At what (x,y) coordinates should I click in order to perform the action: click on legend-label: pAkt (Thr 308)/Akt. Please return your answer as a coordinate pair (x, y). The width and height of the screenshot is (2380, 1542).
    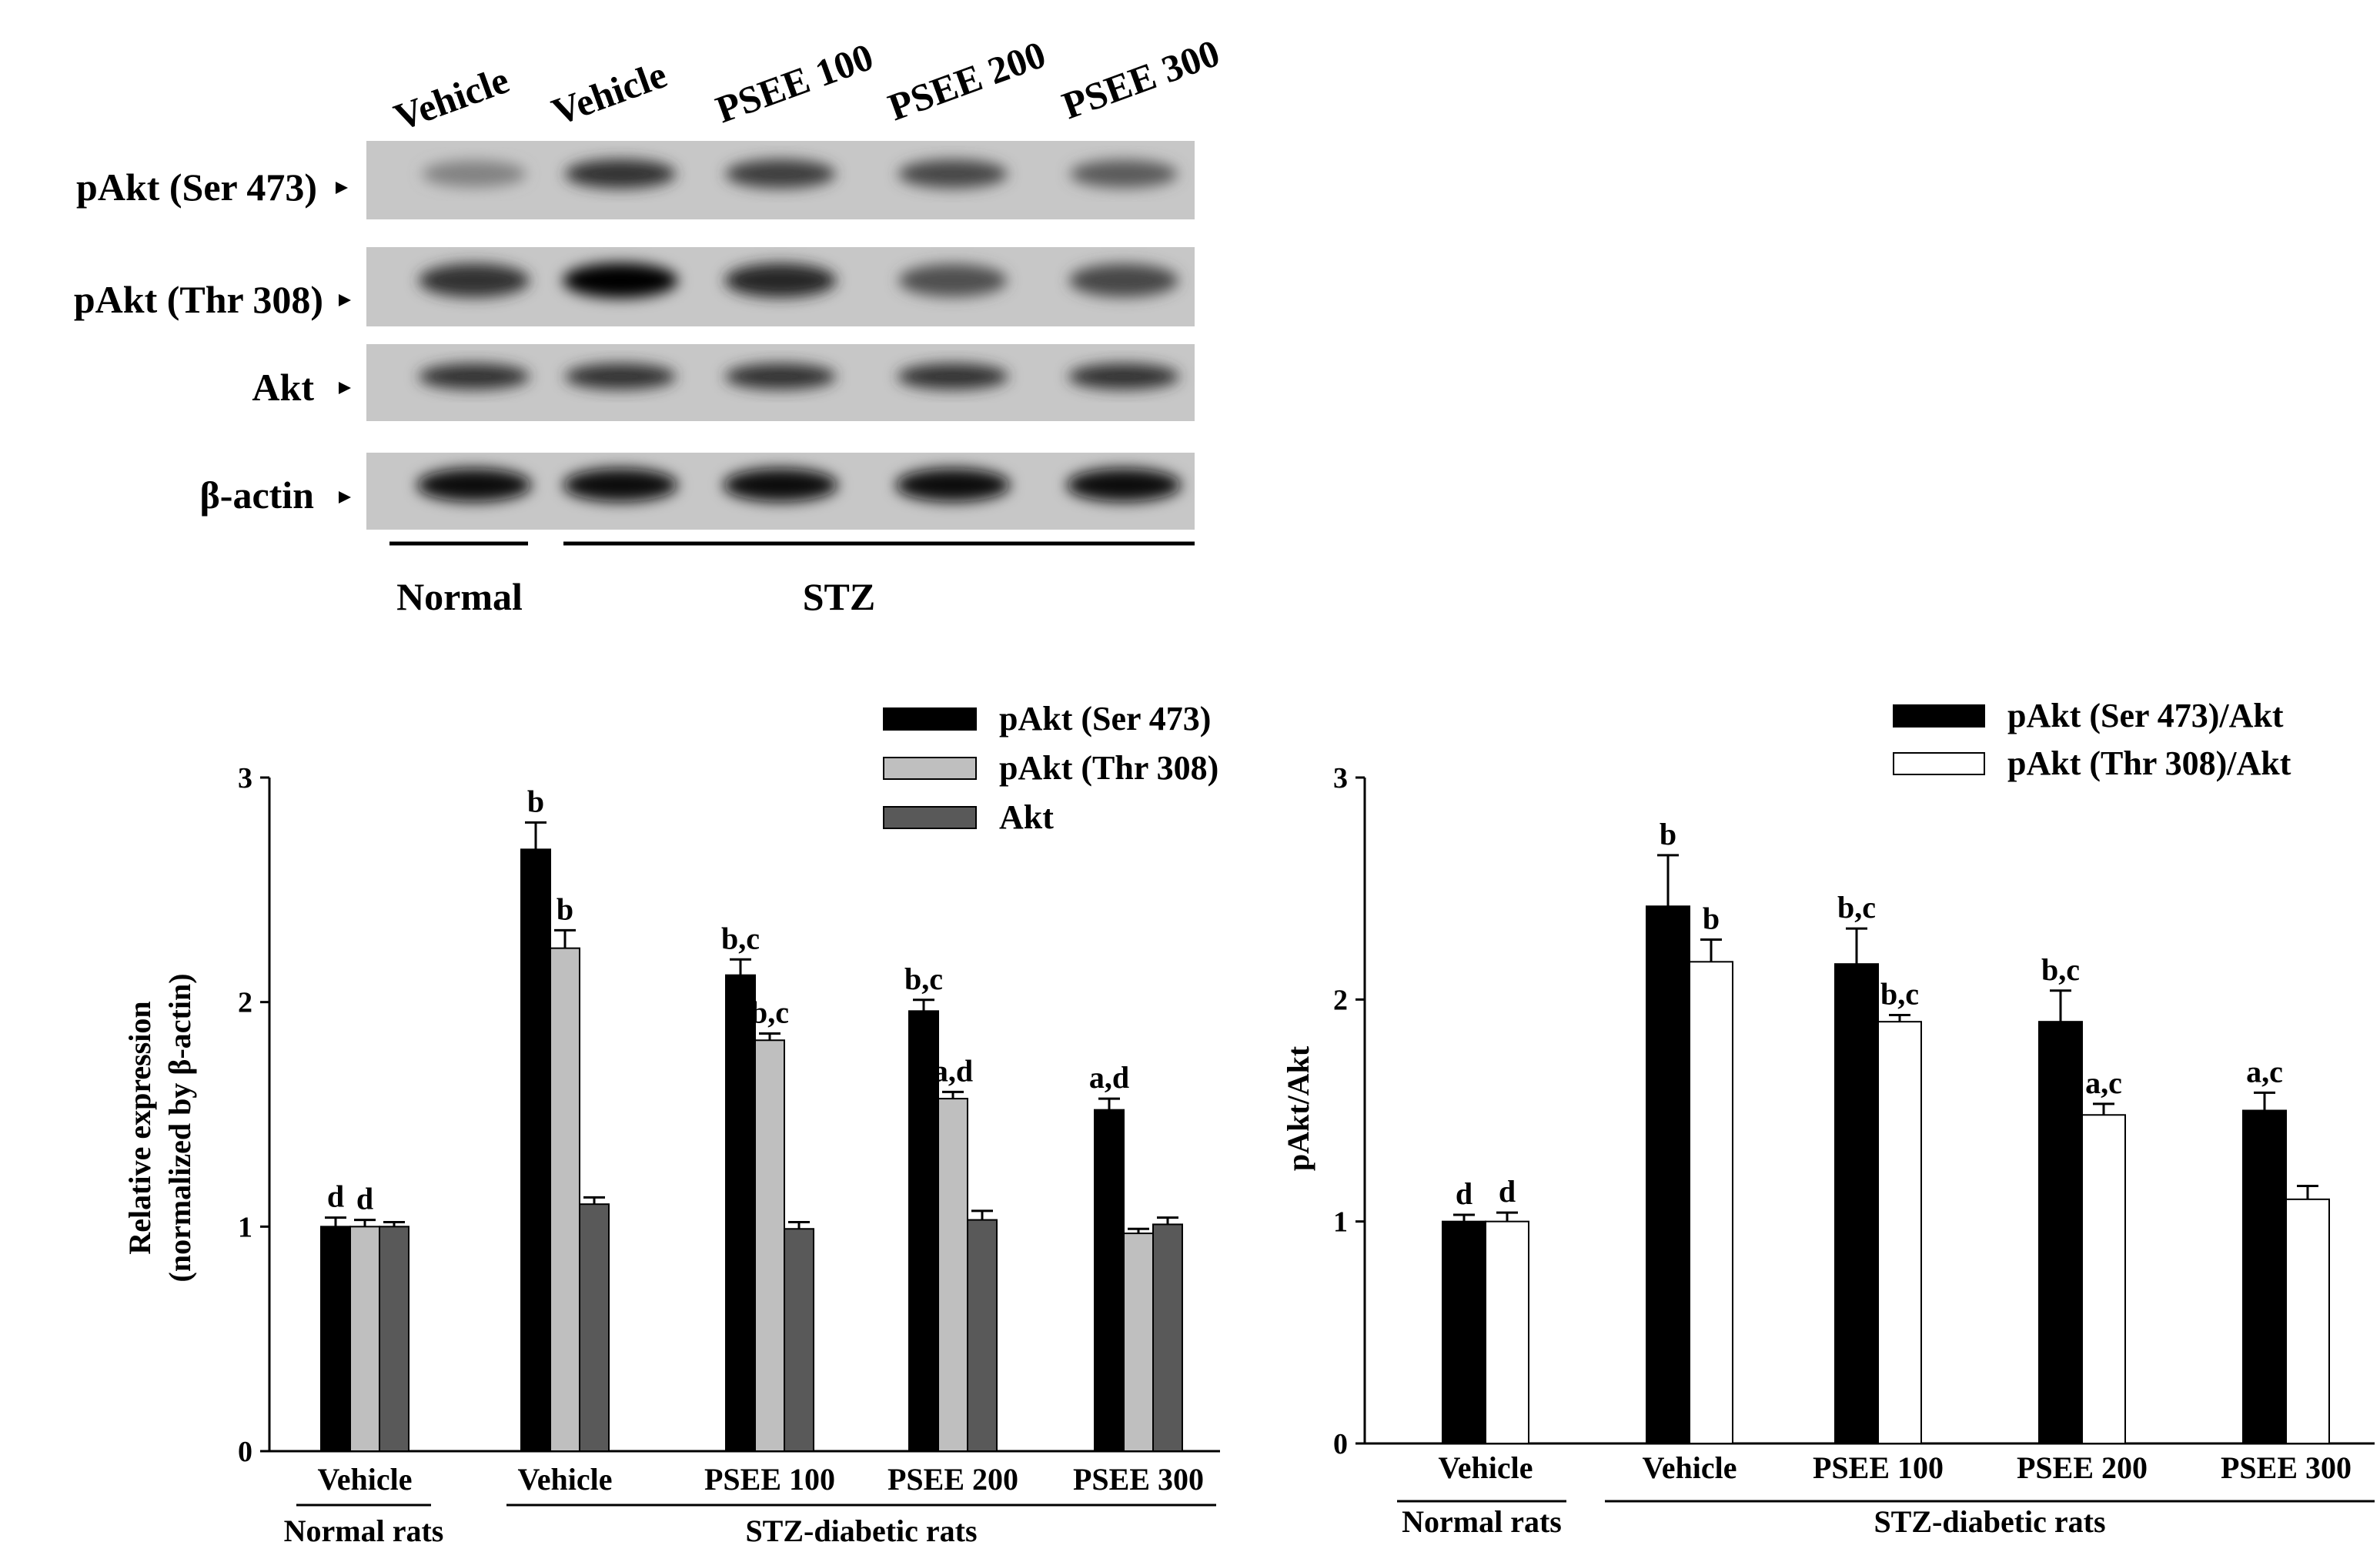
    Looking at the image, I should click on (2149, 763).